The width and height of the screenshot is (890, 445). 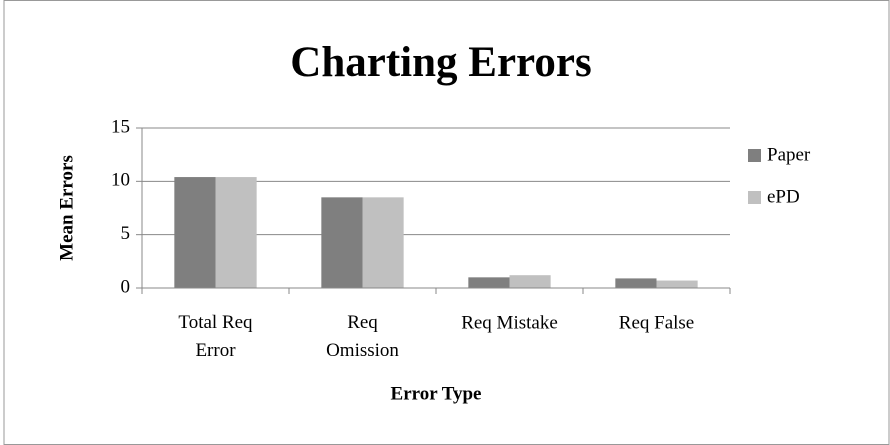 What do you see at coordinates (509, 322) in the screenshot?
I see `x-tick-label: Req Mistake` at bounding box center [509, 322].